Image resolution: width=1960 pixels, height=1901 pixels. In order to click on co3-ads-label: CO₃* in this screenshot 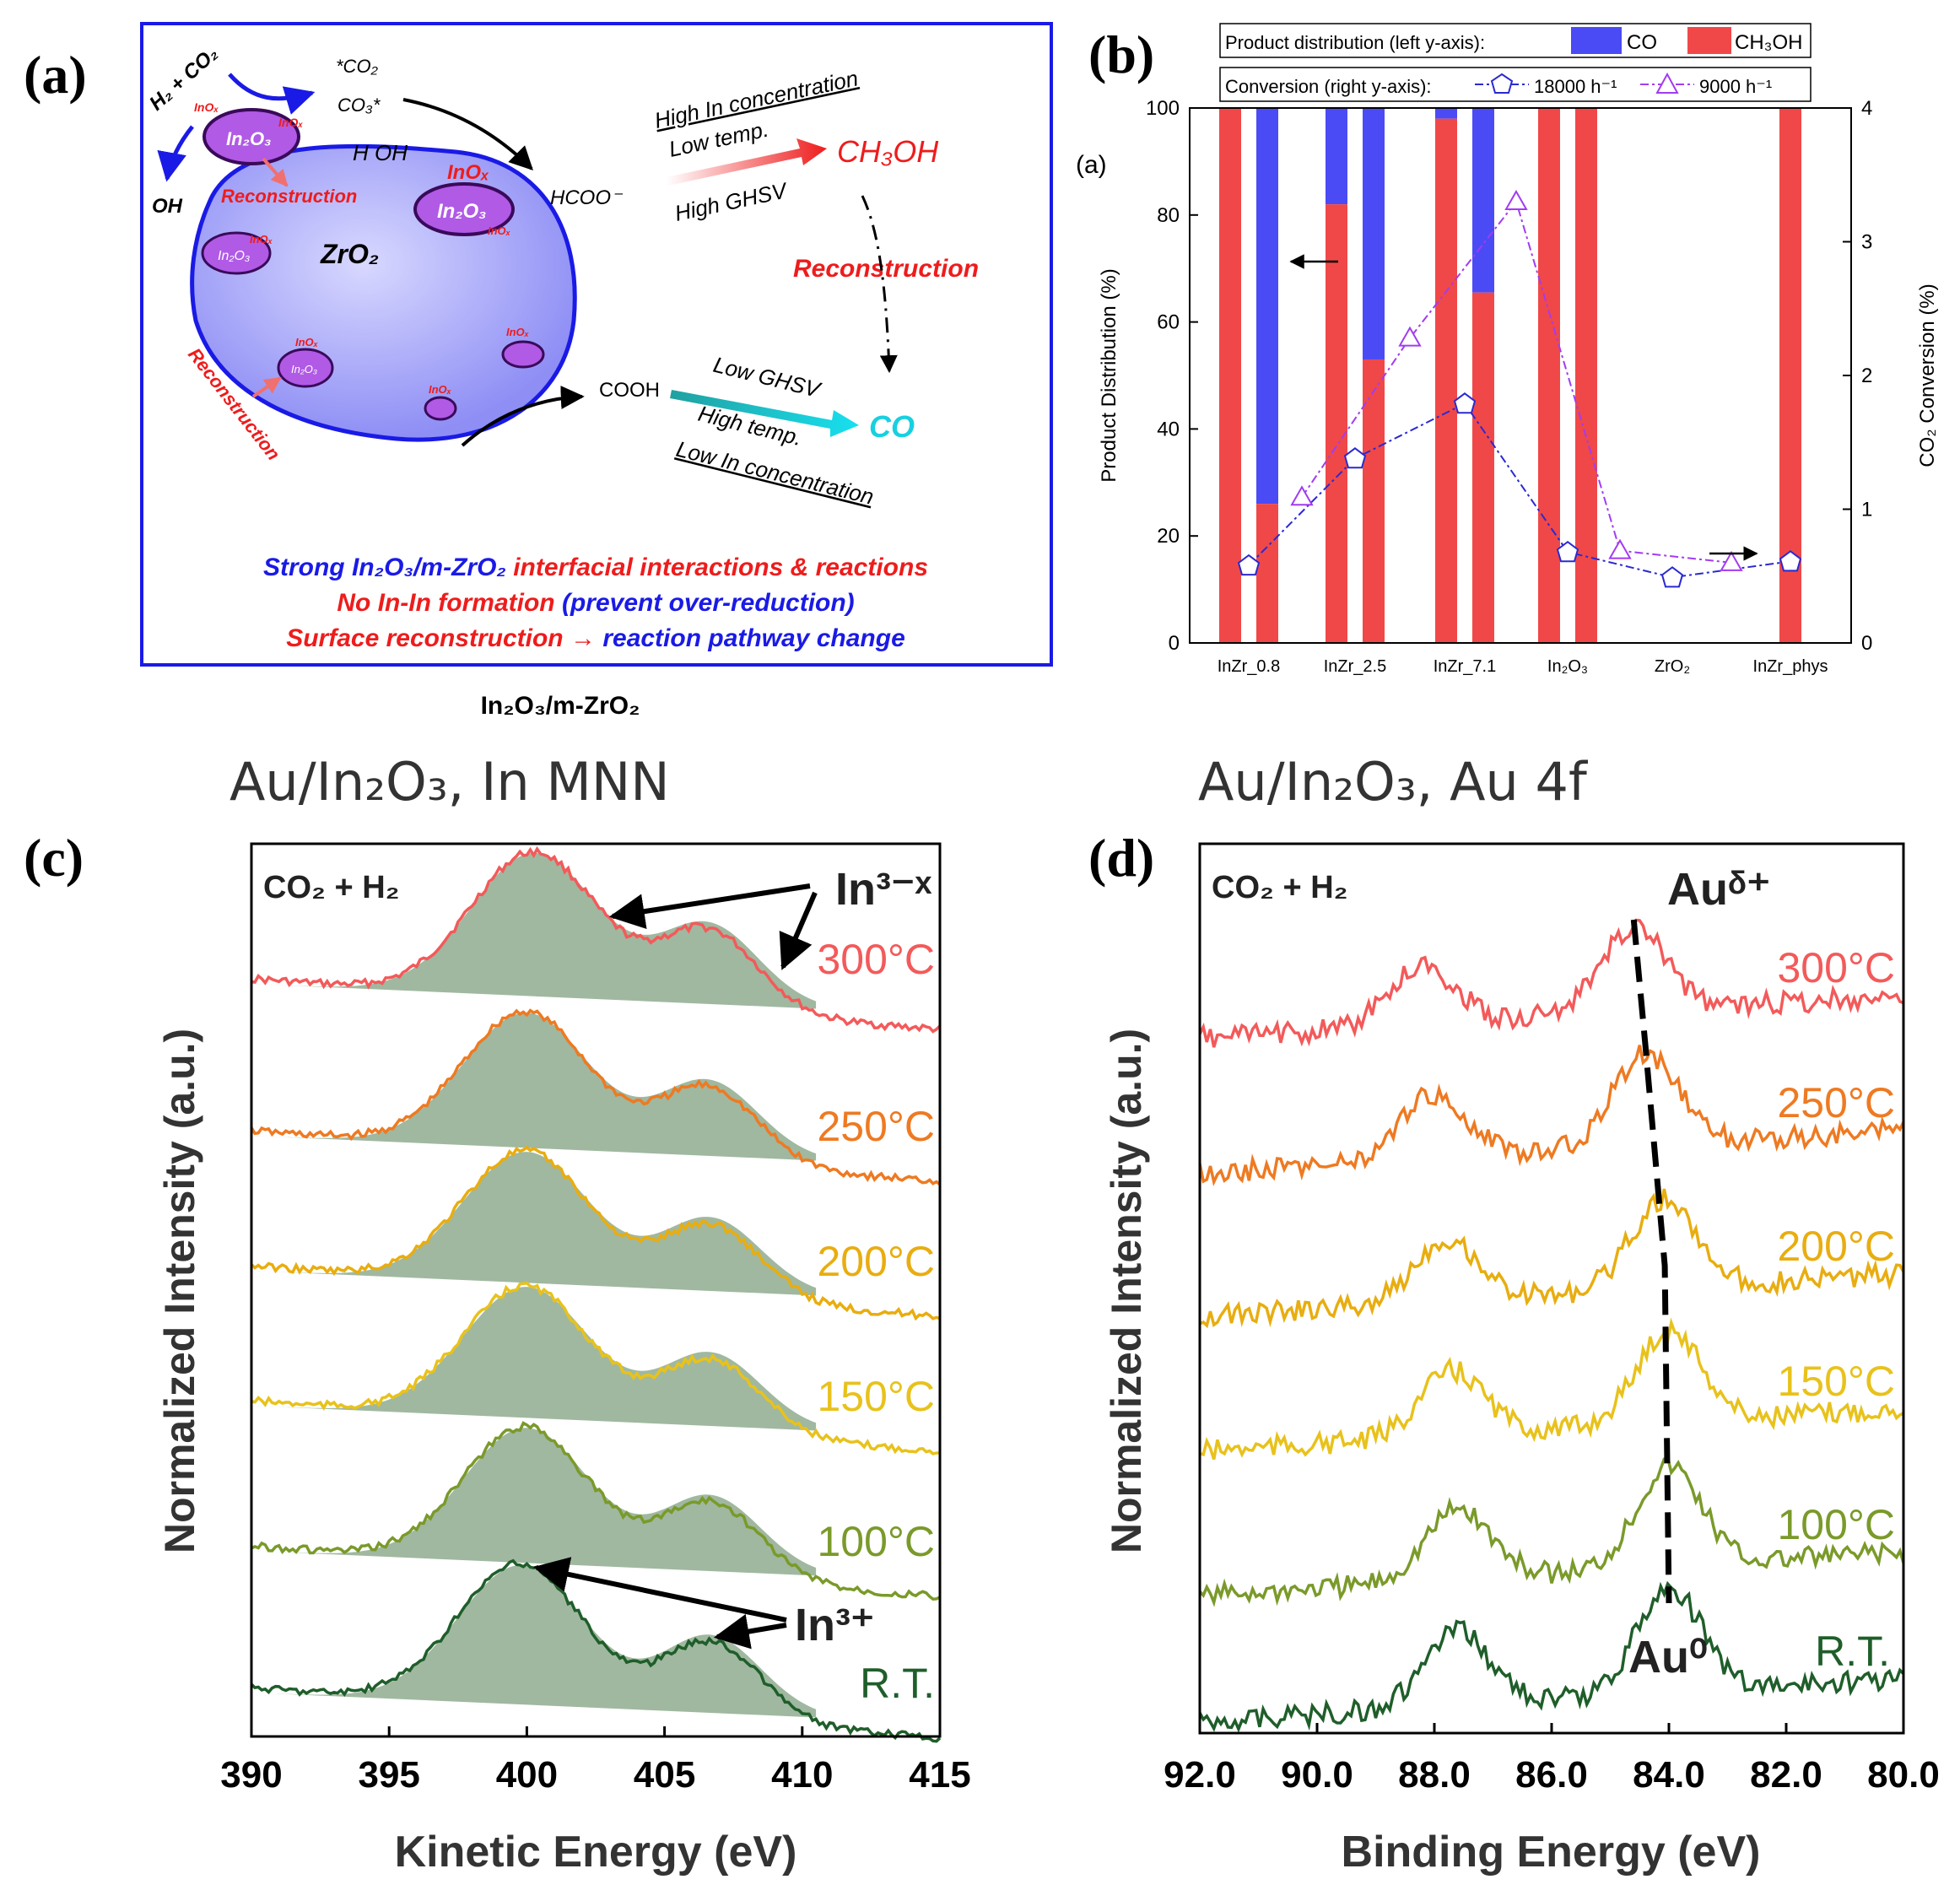, I will do `click(359, 105)`.